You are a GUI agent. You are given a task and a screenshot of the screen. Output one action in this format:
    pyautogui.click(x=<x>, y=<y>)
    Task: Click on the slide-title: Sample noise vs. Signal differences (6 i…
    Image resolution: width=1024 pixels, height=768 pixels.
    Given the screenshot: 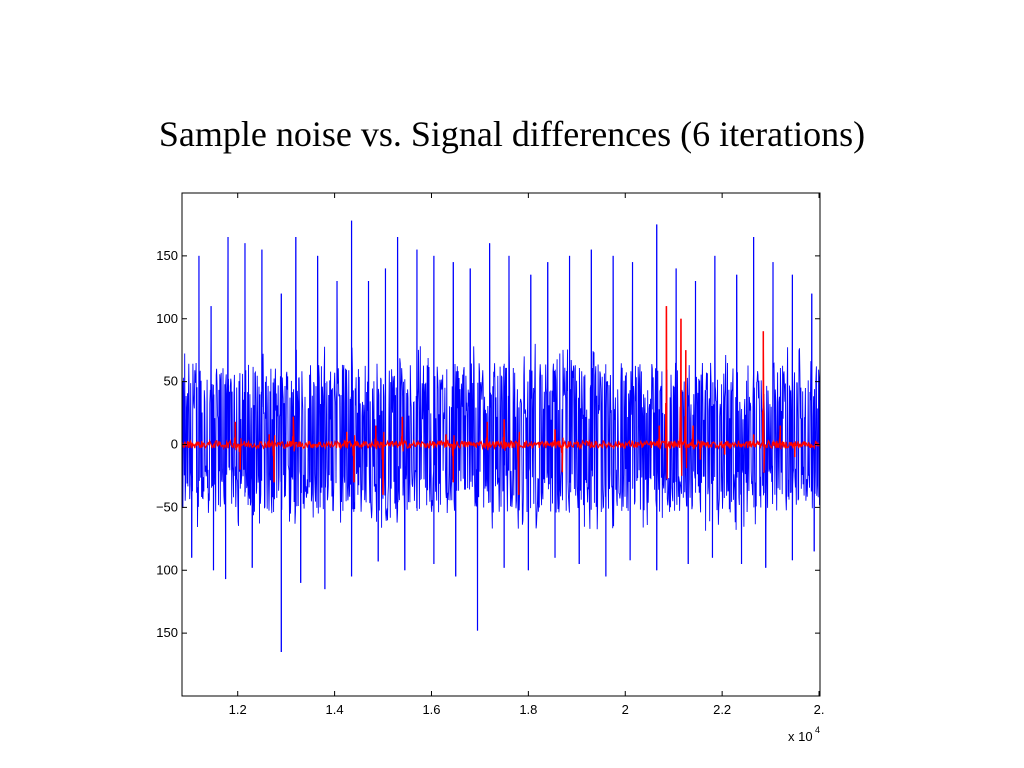 What is the action you would take?
    pyautogui.click(x=512, y=134)
    